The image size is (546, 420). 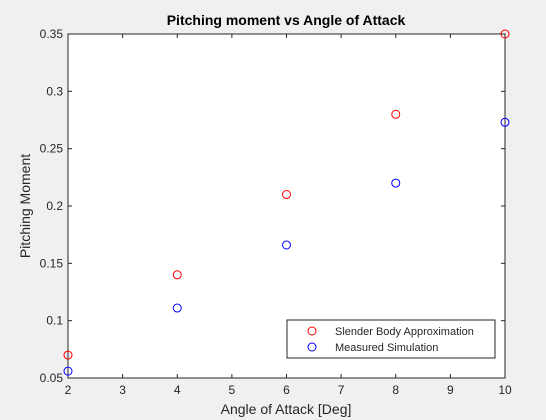 I want to click on x-tick-label: 4, so click(x=177, y=390).